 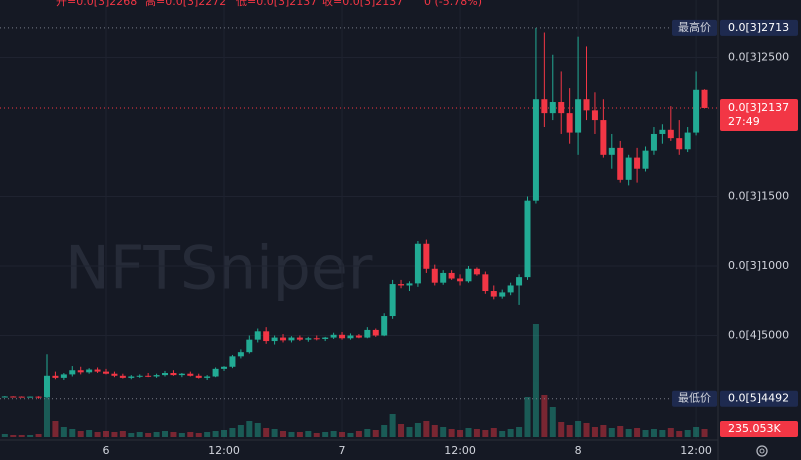 I want to click on y-tick-label: 0.0[4]5000, so click(x=758, y=334).